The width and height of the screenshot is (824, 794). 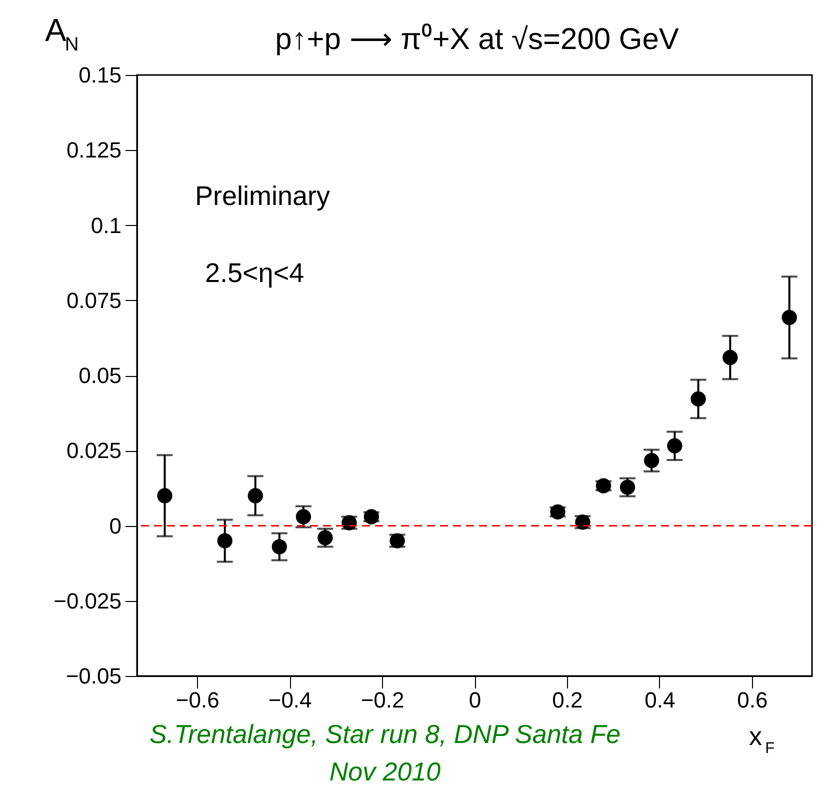 What do you see at coordinates (94, 676) in the screenshot?
I see `y-tick-label: −0.05` at bounding box center [94, 676].